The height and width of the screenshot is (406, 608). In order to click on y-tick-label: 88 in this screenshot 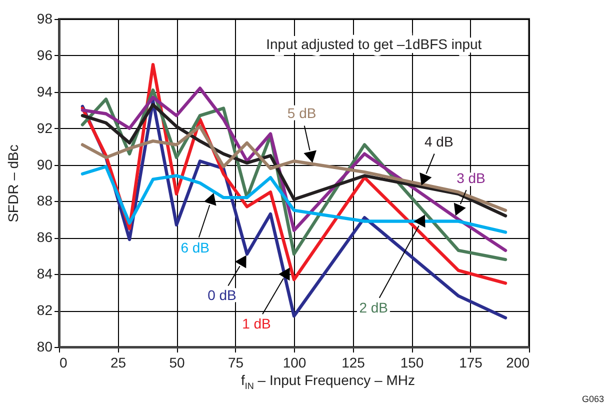, I will do `click(44, 200)`.